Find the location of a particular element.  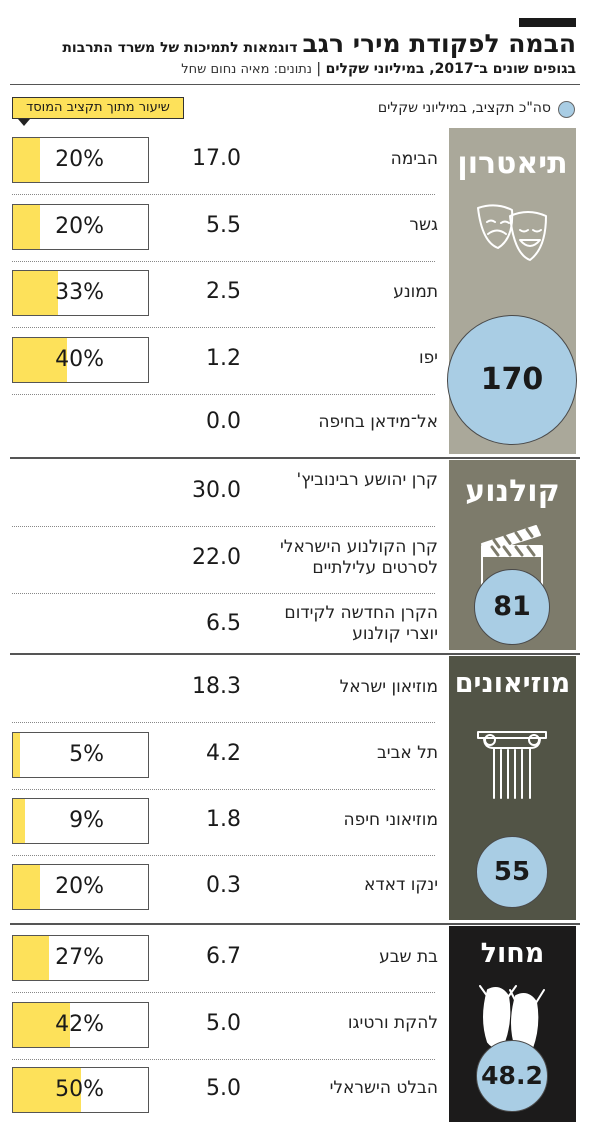

budget-share-bar: 42% is located at coordinates (80, 1024).